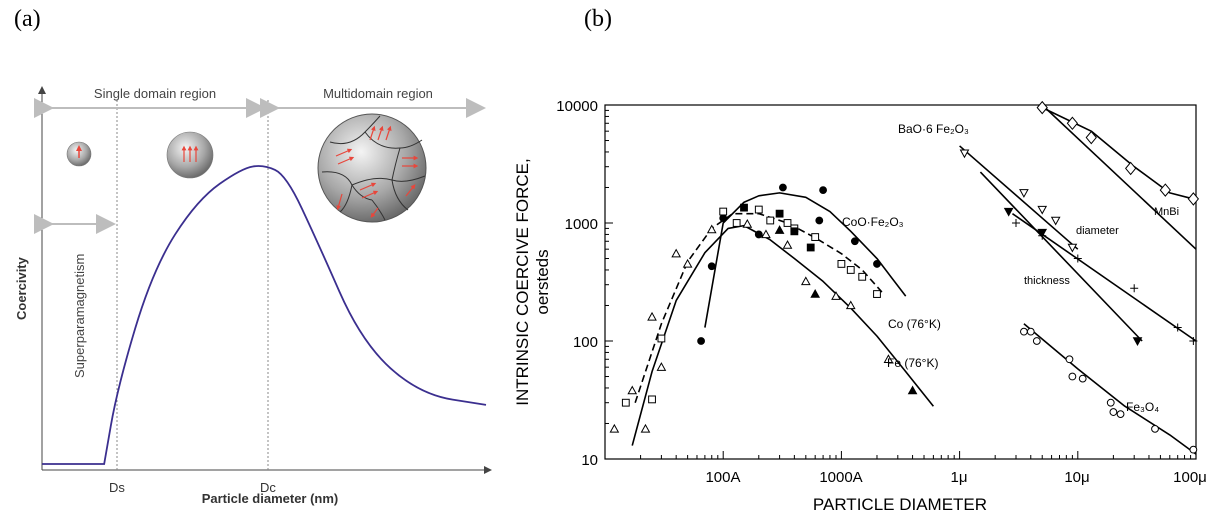 This screenshot has width=1212, height=518. I want to click on panel-a-label: (a), so click(27, 19).